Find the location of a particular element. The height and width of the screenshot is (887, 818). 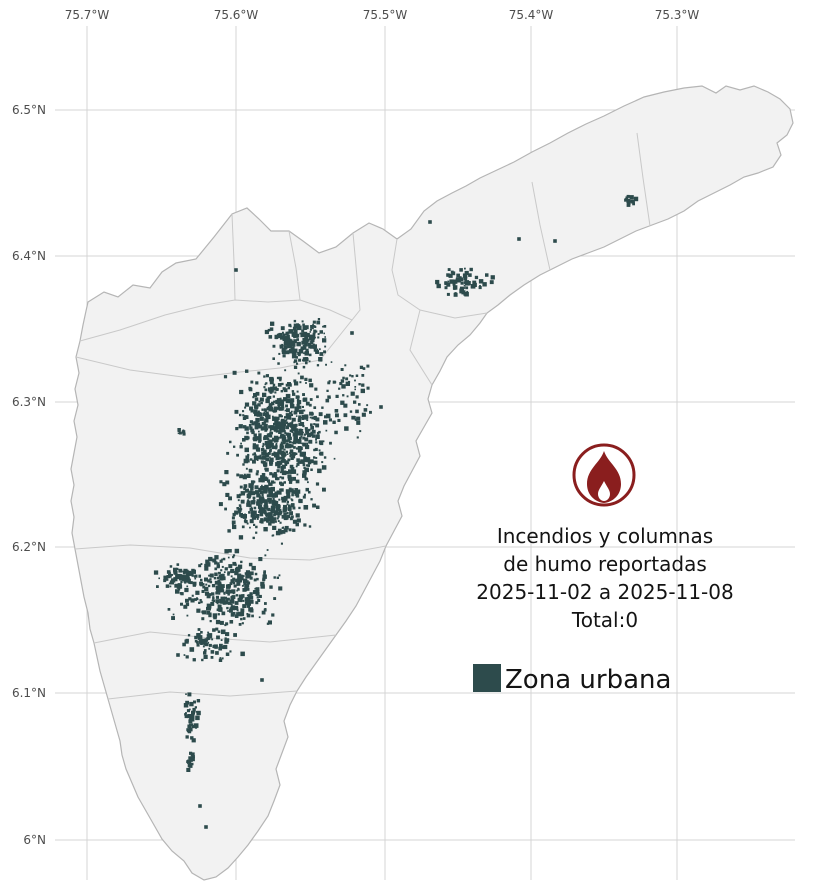

legend: Zona urbana is located at coordinates (572, 679).